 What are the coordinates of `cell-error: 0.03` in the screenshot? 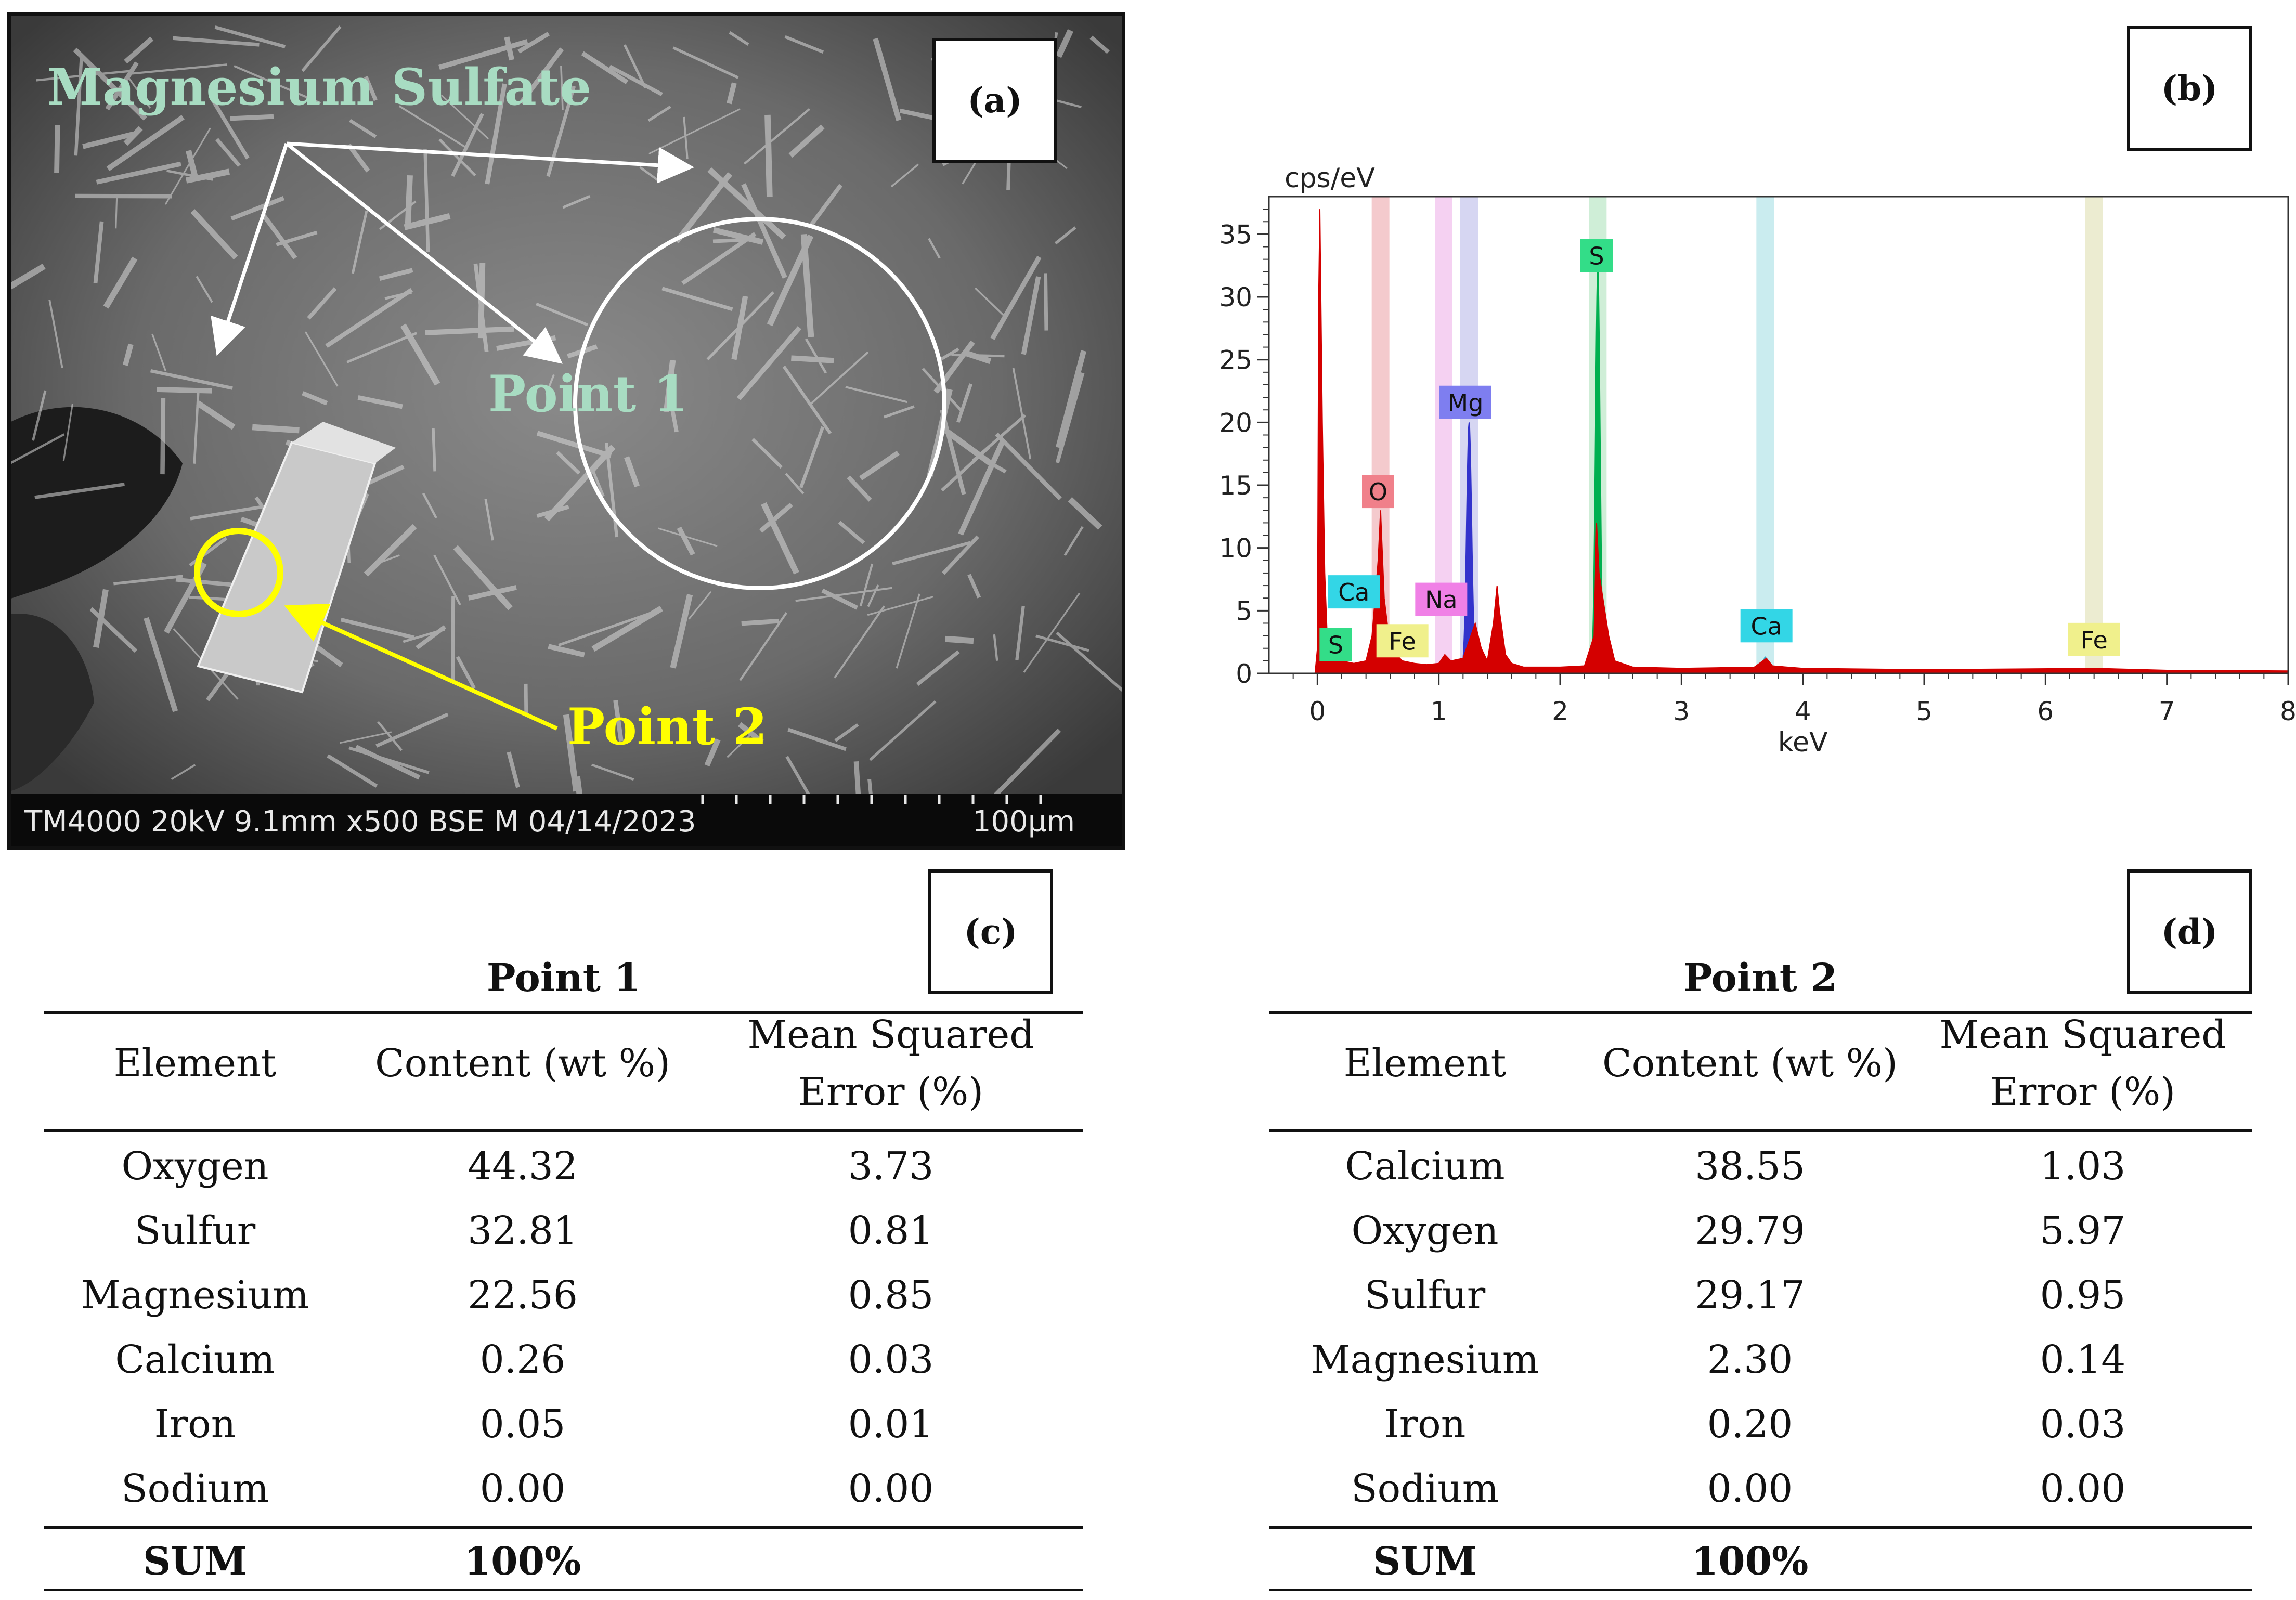 It's located at (891, 1360).